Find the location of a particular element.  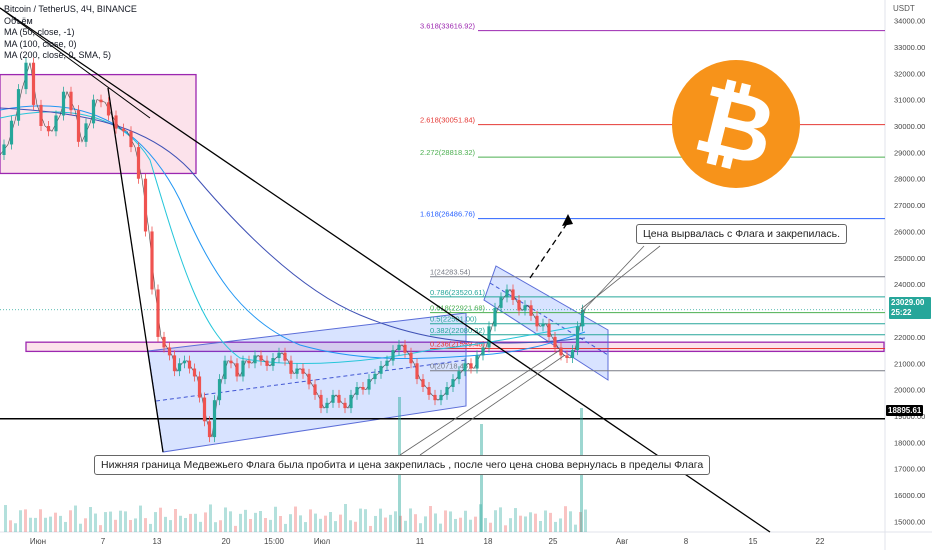

breakout-pointer is located at coordinates (612, 279).